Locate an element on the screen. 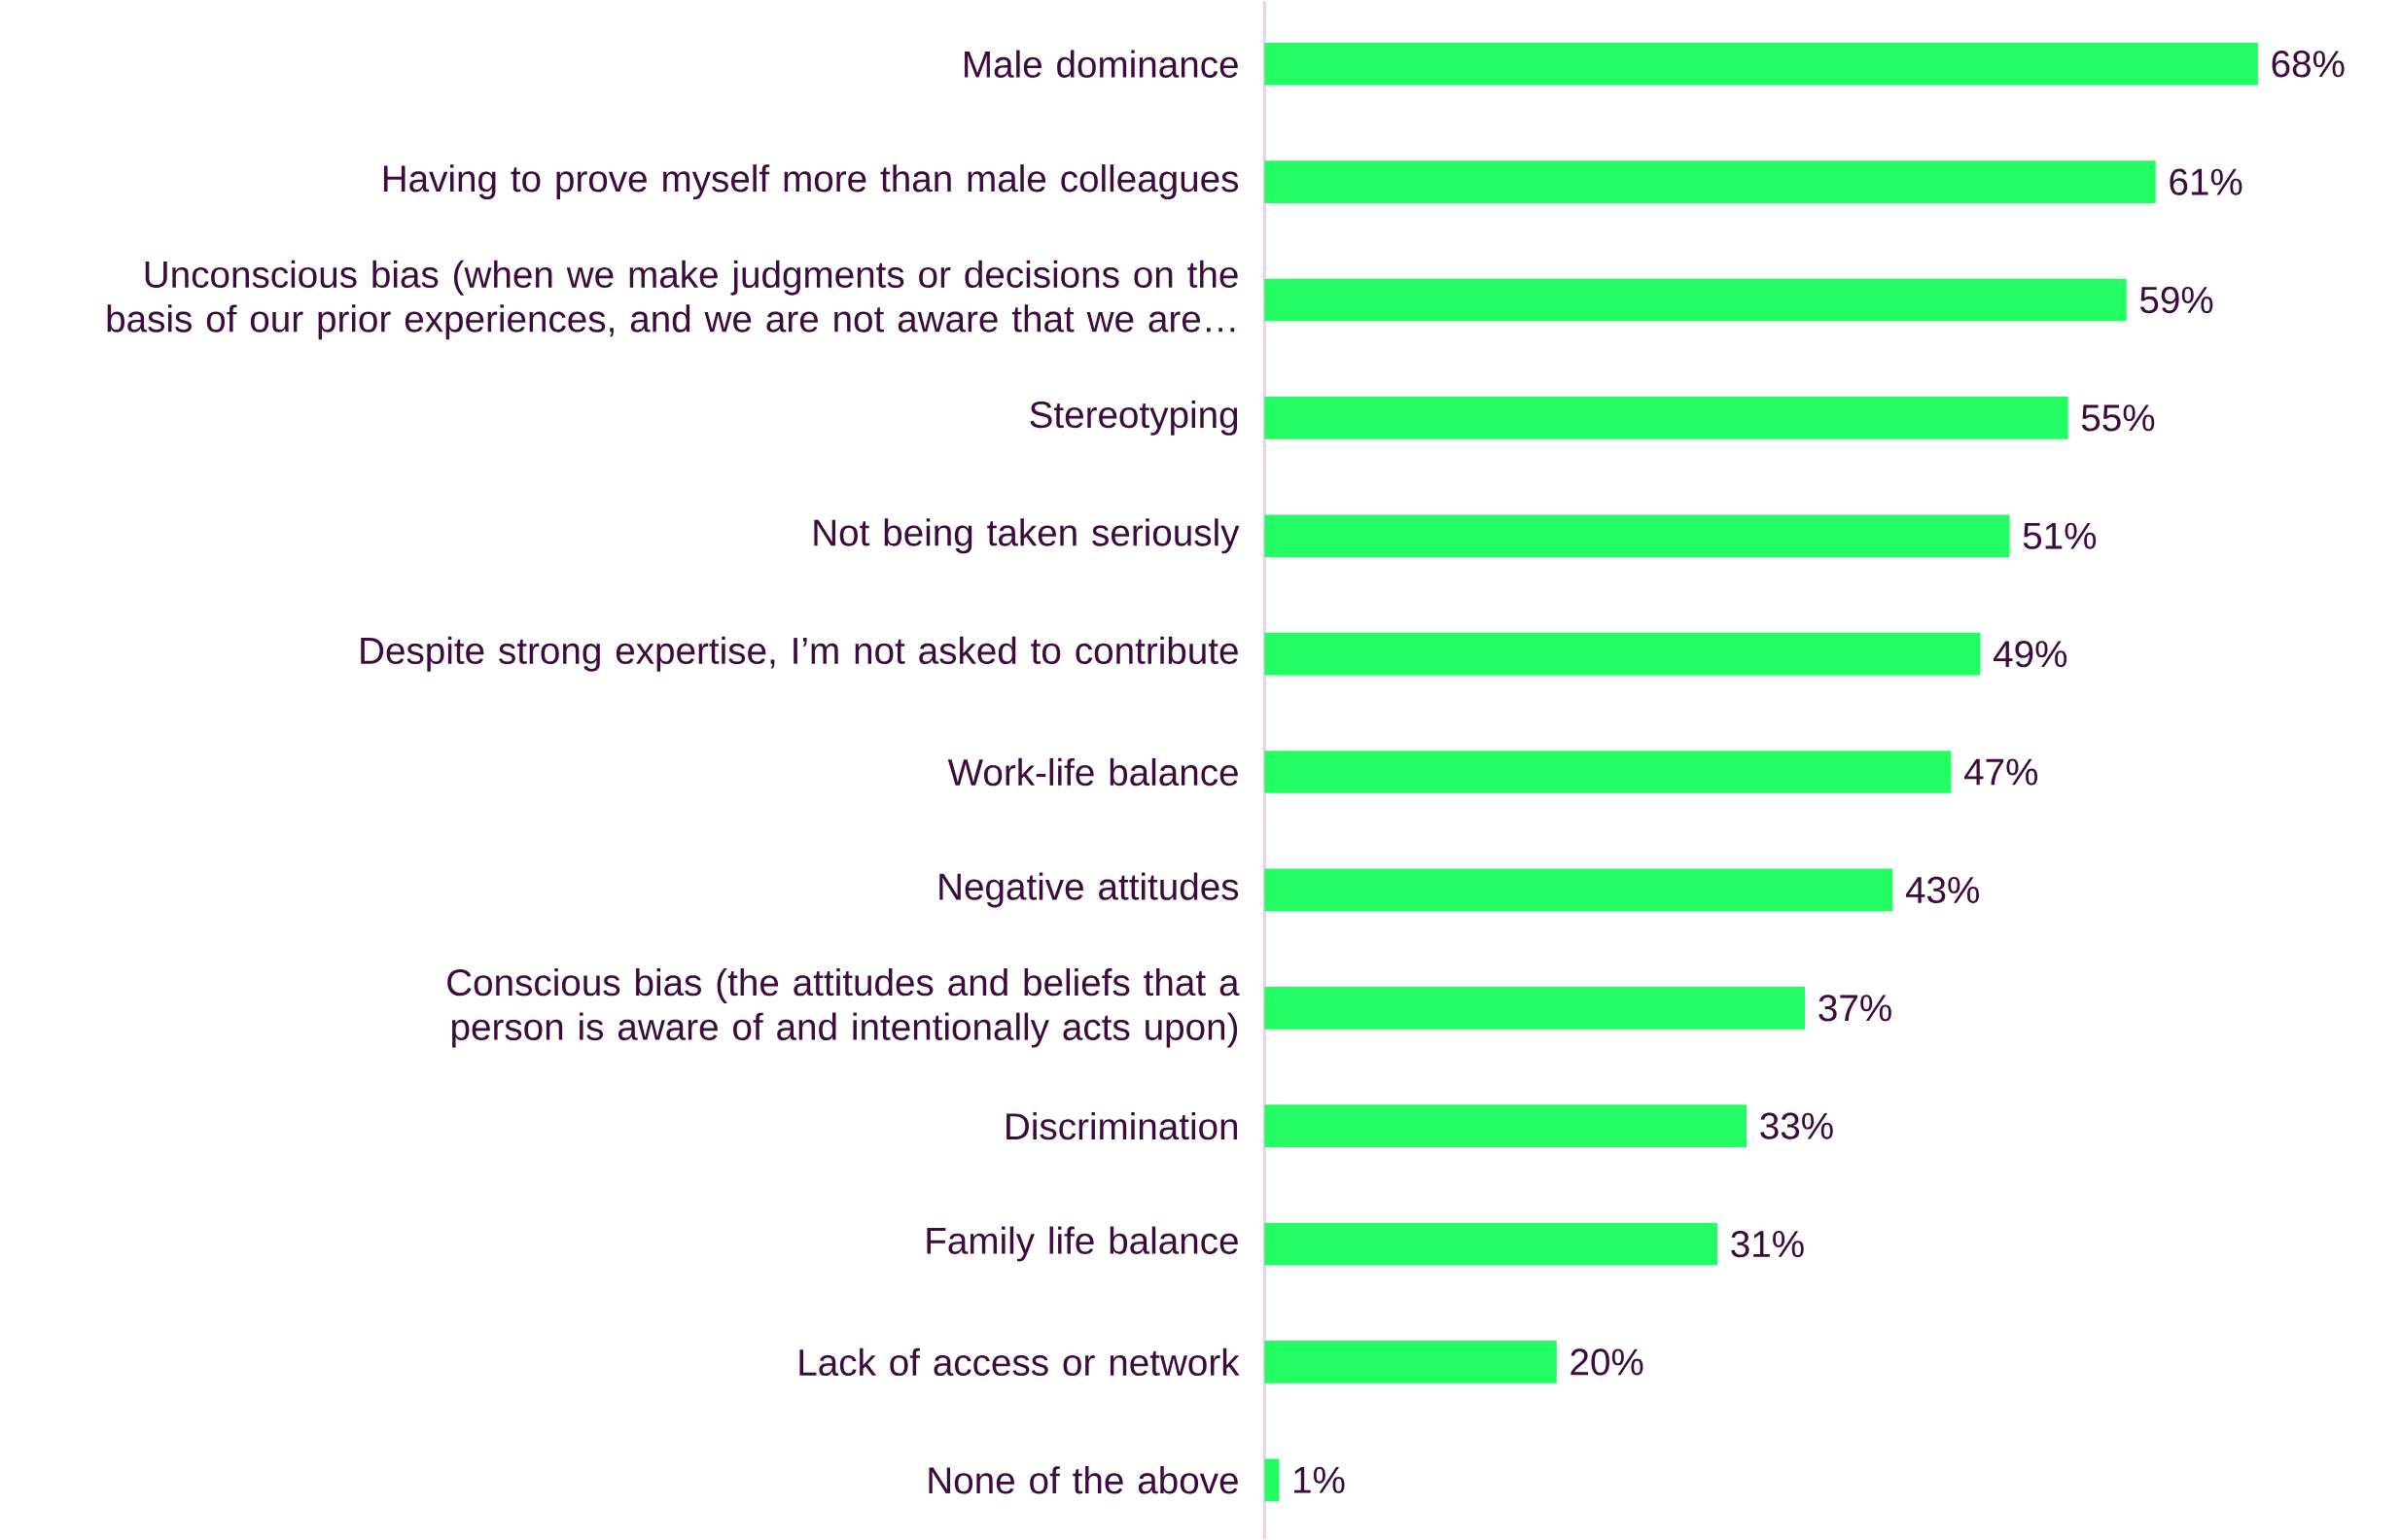  y-tick-label: Family life balance is located at coordinates (1082, 1244).